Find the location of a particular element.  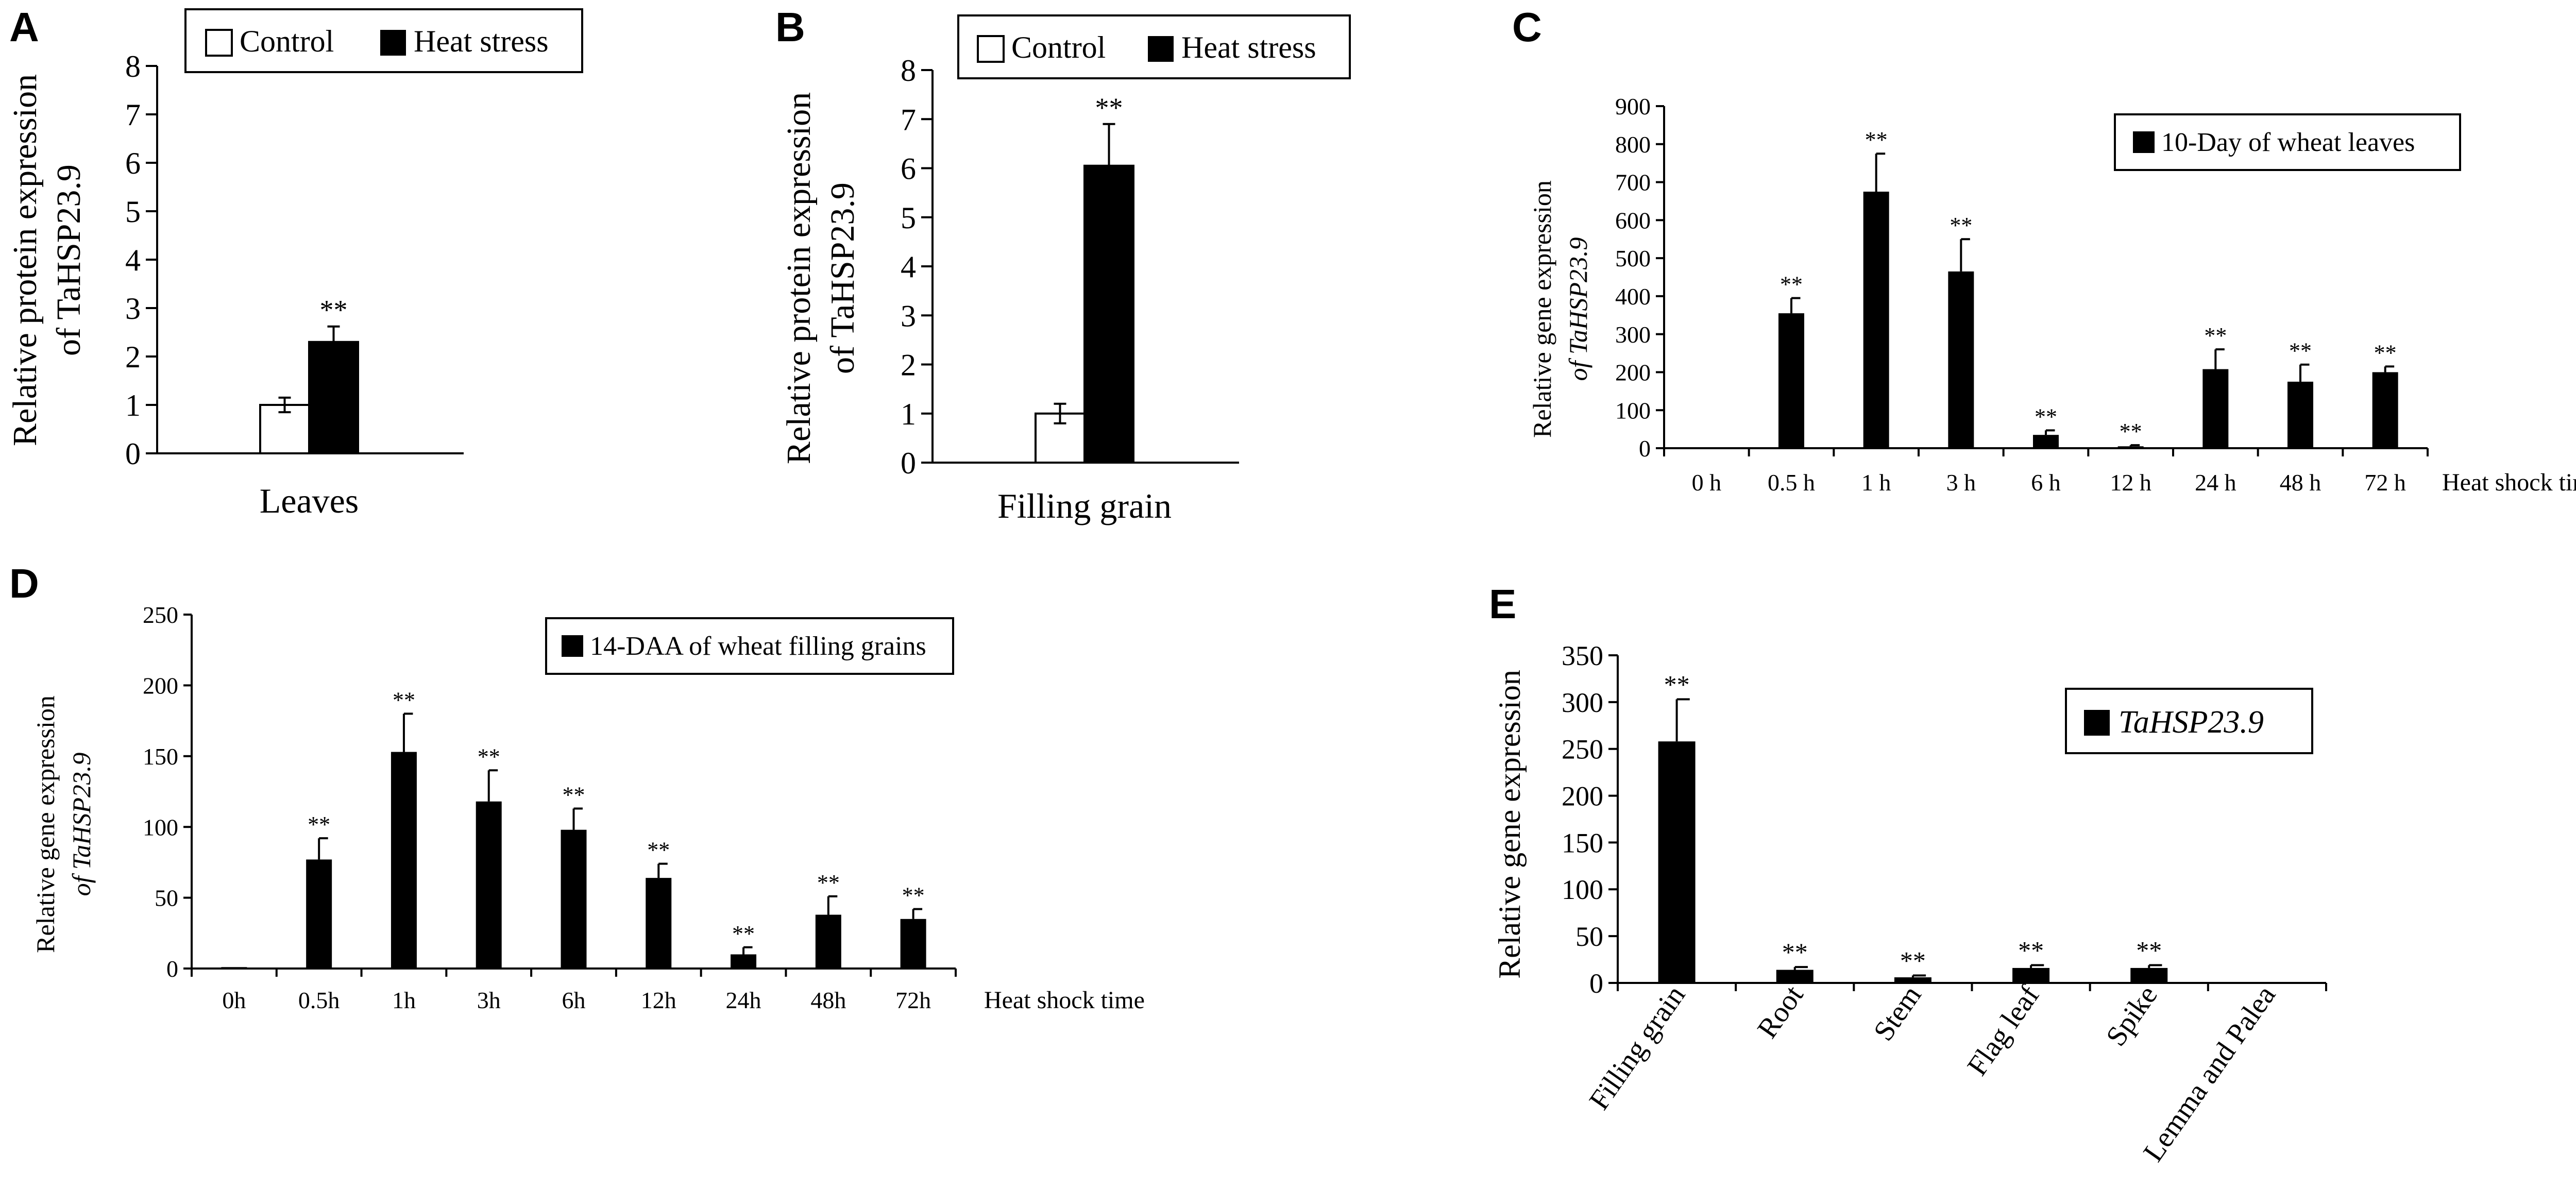

bar-a-heat-stress is located at coordinates (333, 397).